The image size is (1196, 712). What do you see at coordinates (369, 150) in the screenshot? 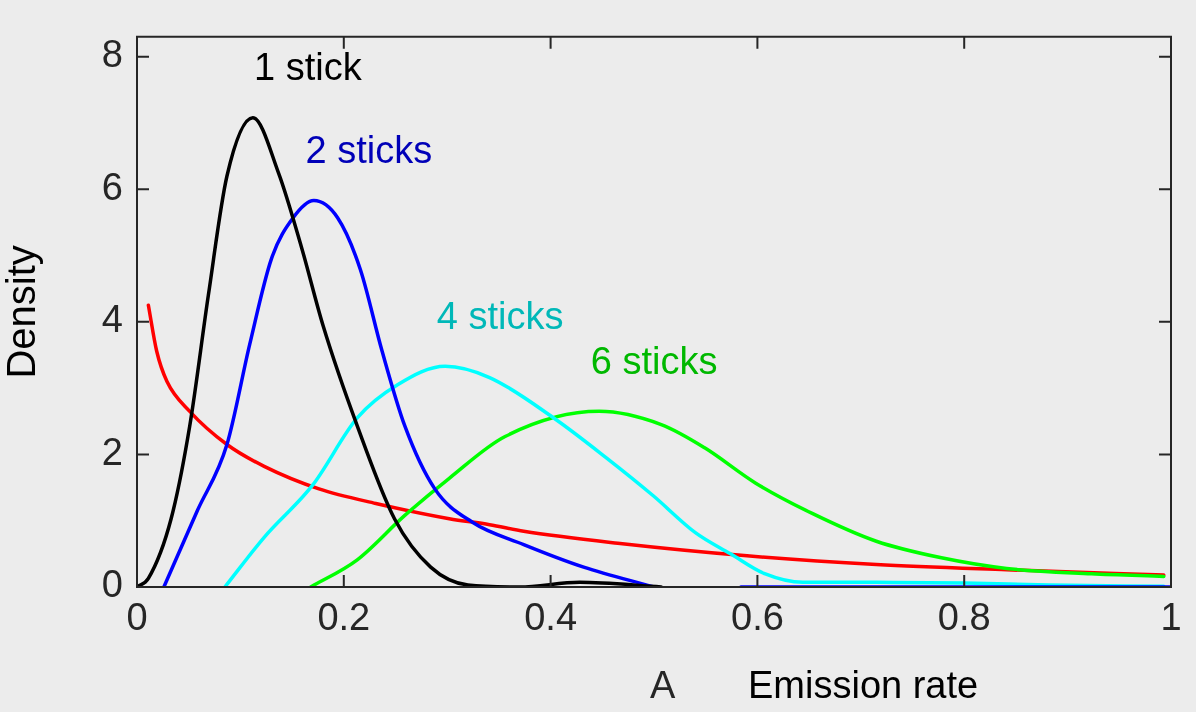
I see `series-label: 2 sticks` at bounding box center [369, 150].